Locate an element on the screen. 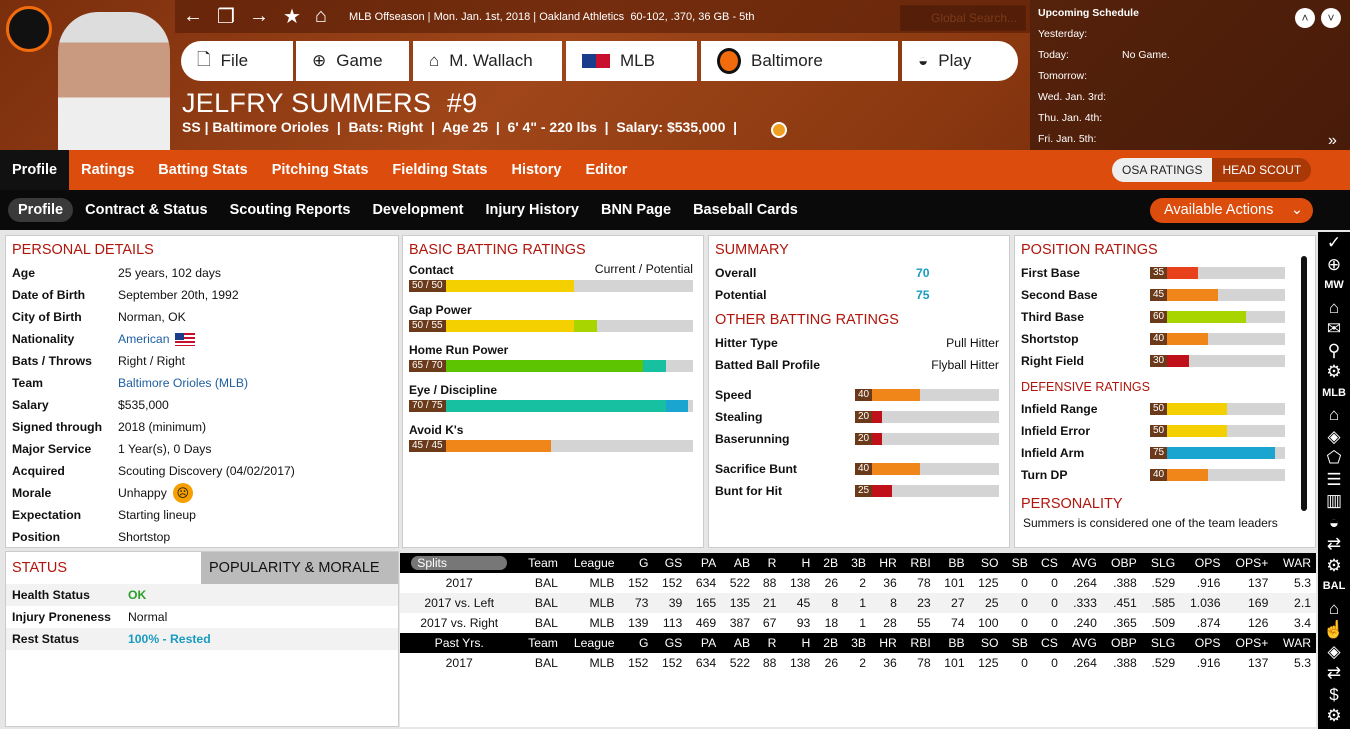  subtab-baseball-cards: Baseball Cards is located at coordinates (745, 210).